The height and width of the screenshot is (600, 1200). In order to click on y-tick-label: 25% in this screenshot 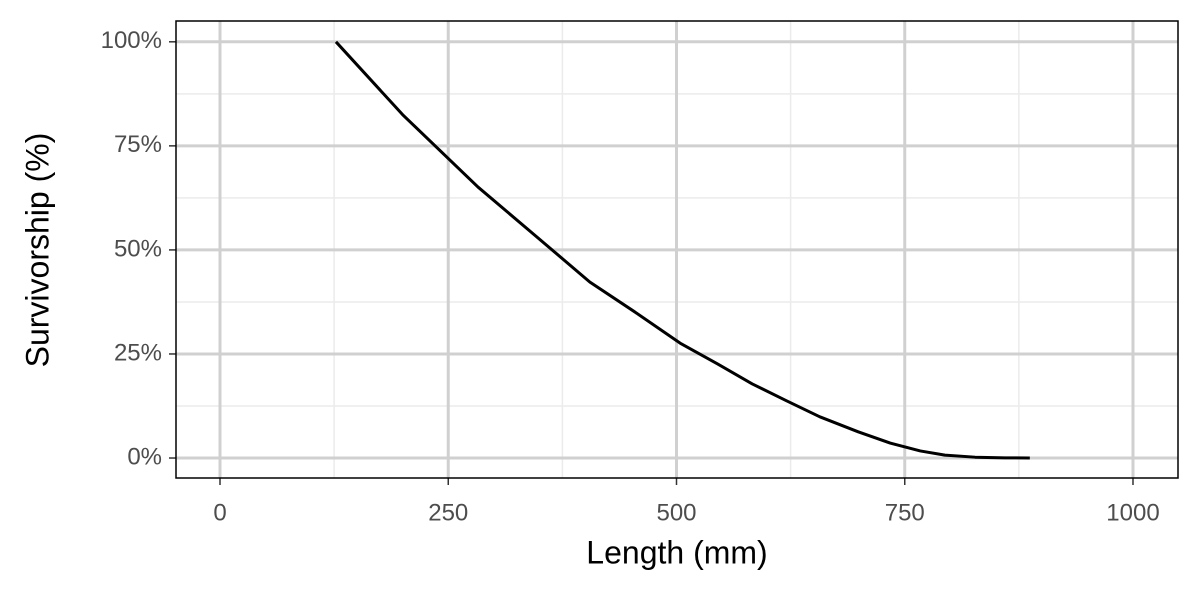, I will do `click(138, 352)`.